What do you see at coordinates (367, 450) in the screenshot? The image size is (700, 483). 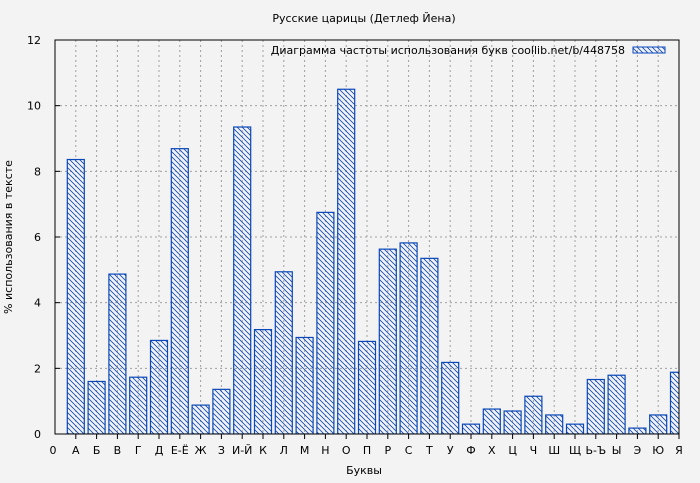 I see `x-tick-label: П` at bounding box center [367, 450].